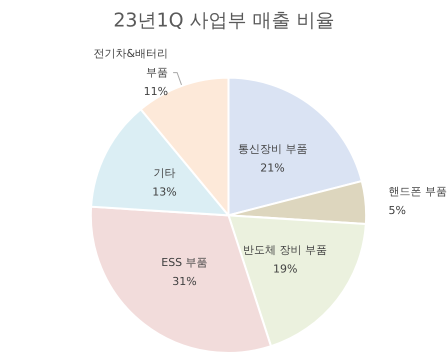  Describe the element at coordinates (417, 191) in the screenshot. I see `slice-label: 핸드폰 부품` at that location.